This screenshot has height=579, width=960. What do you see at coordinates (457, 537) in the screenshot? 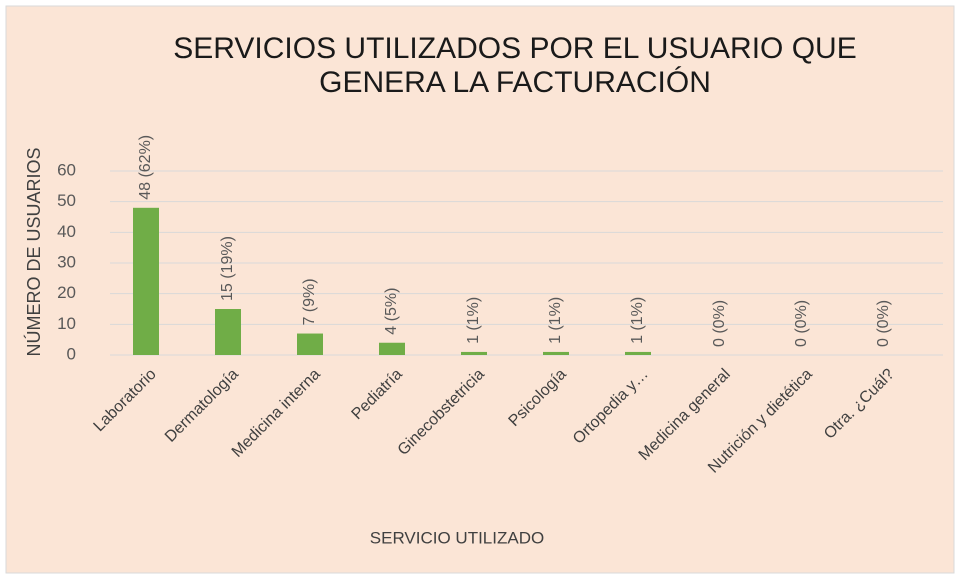
I see `x-axis-label: SERVICIO UTILIZADO` at bounding box center [457, 537].